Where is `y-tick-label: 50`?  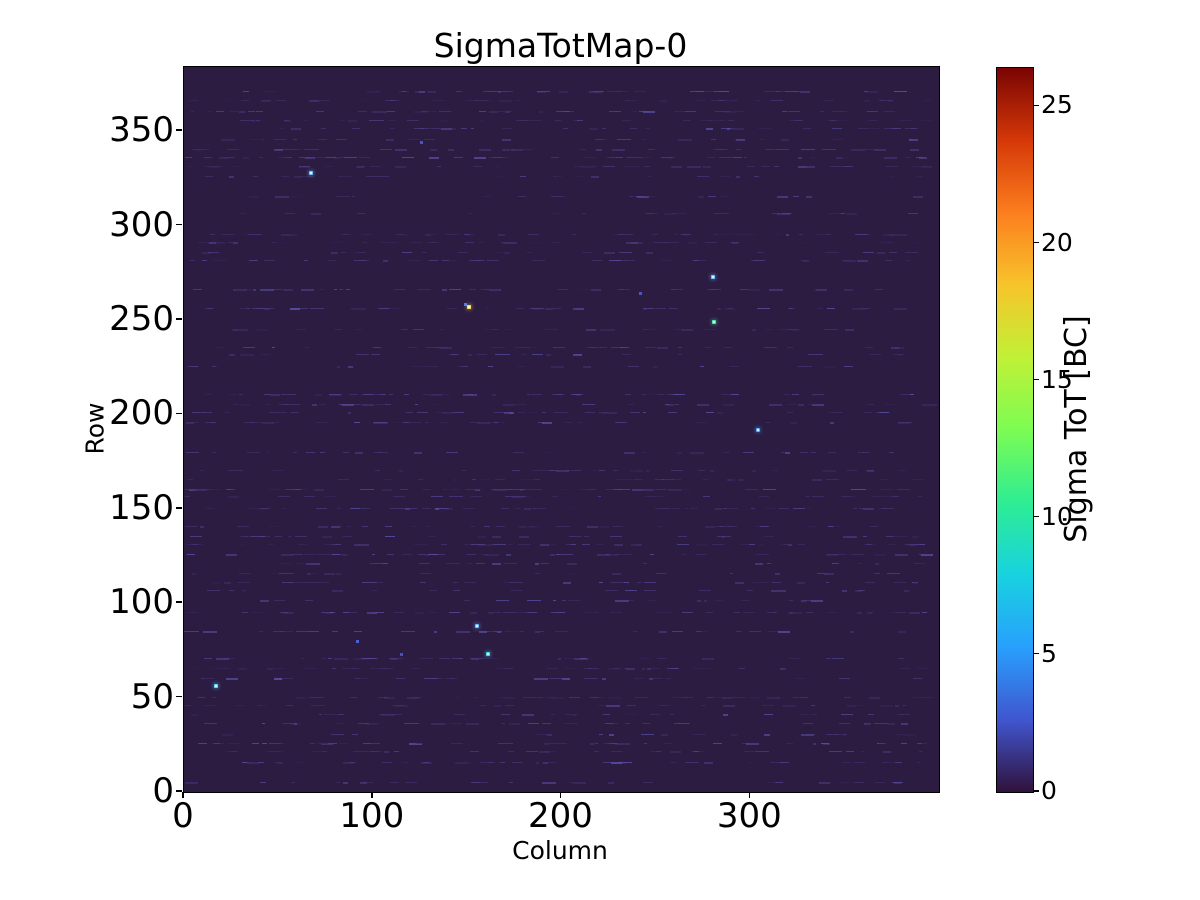 y-tick-label: 50 is located at coordinates (152, 696).